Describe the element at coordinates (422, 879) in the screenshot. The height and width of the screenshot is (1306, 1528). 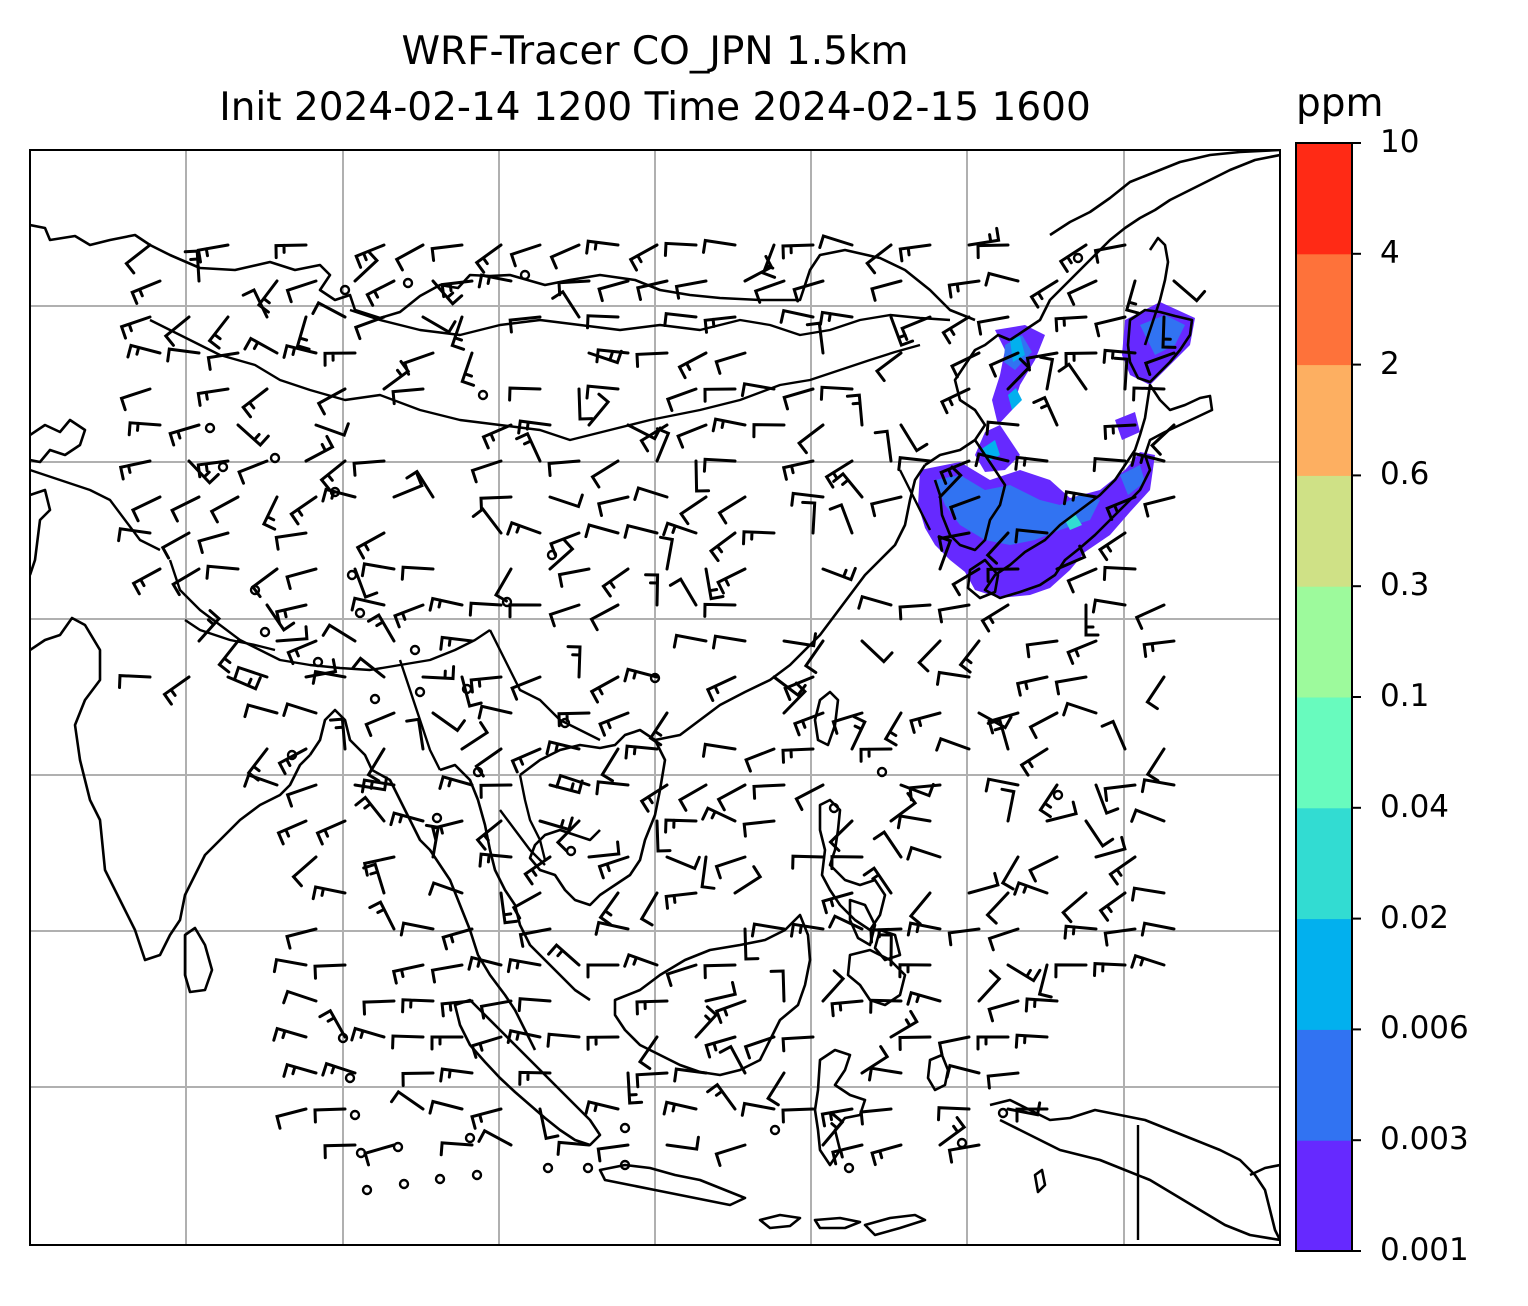
I see `coast-bay-of-bengal-east` at that location.